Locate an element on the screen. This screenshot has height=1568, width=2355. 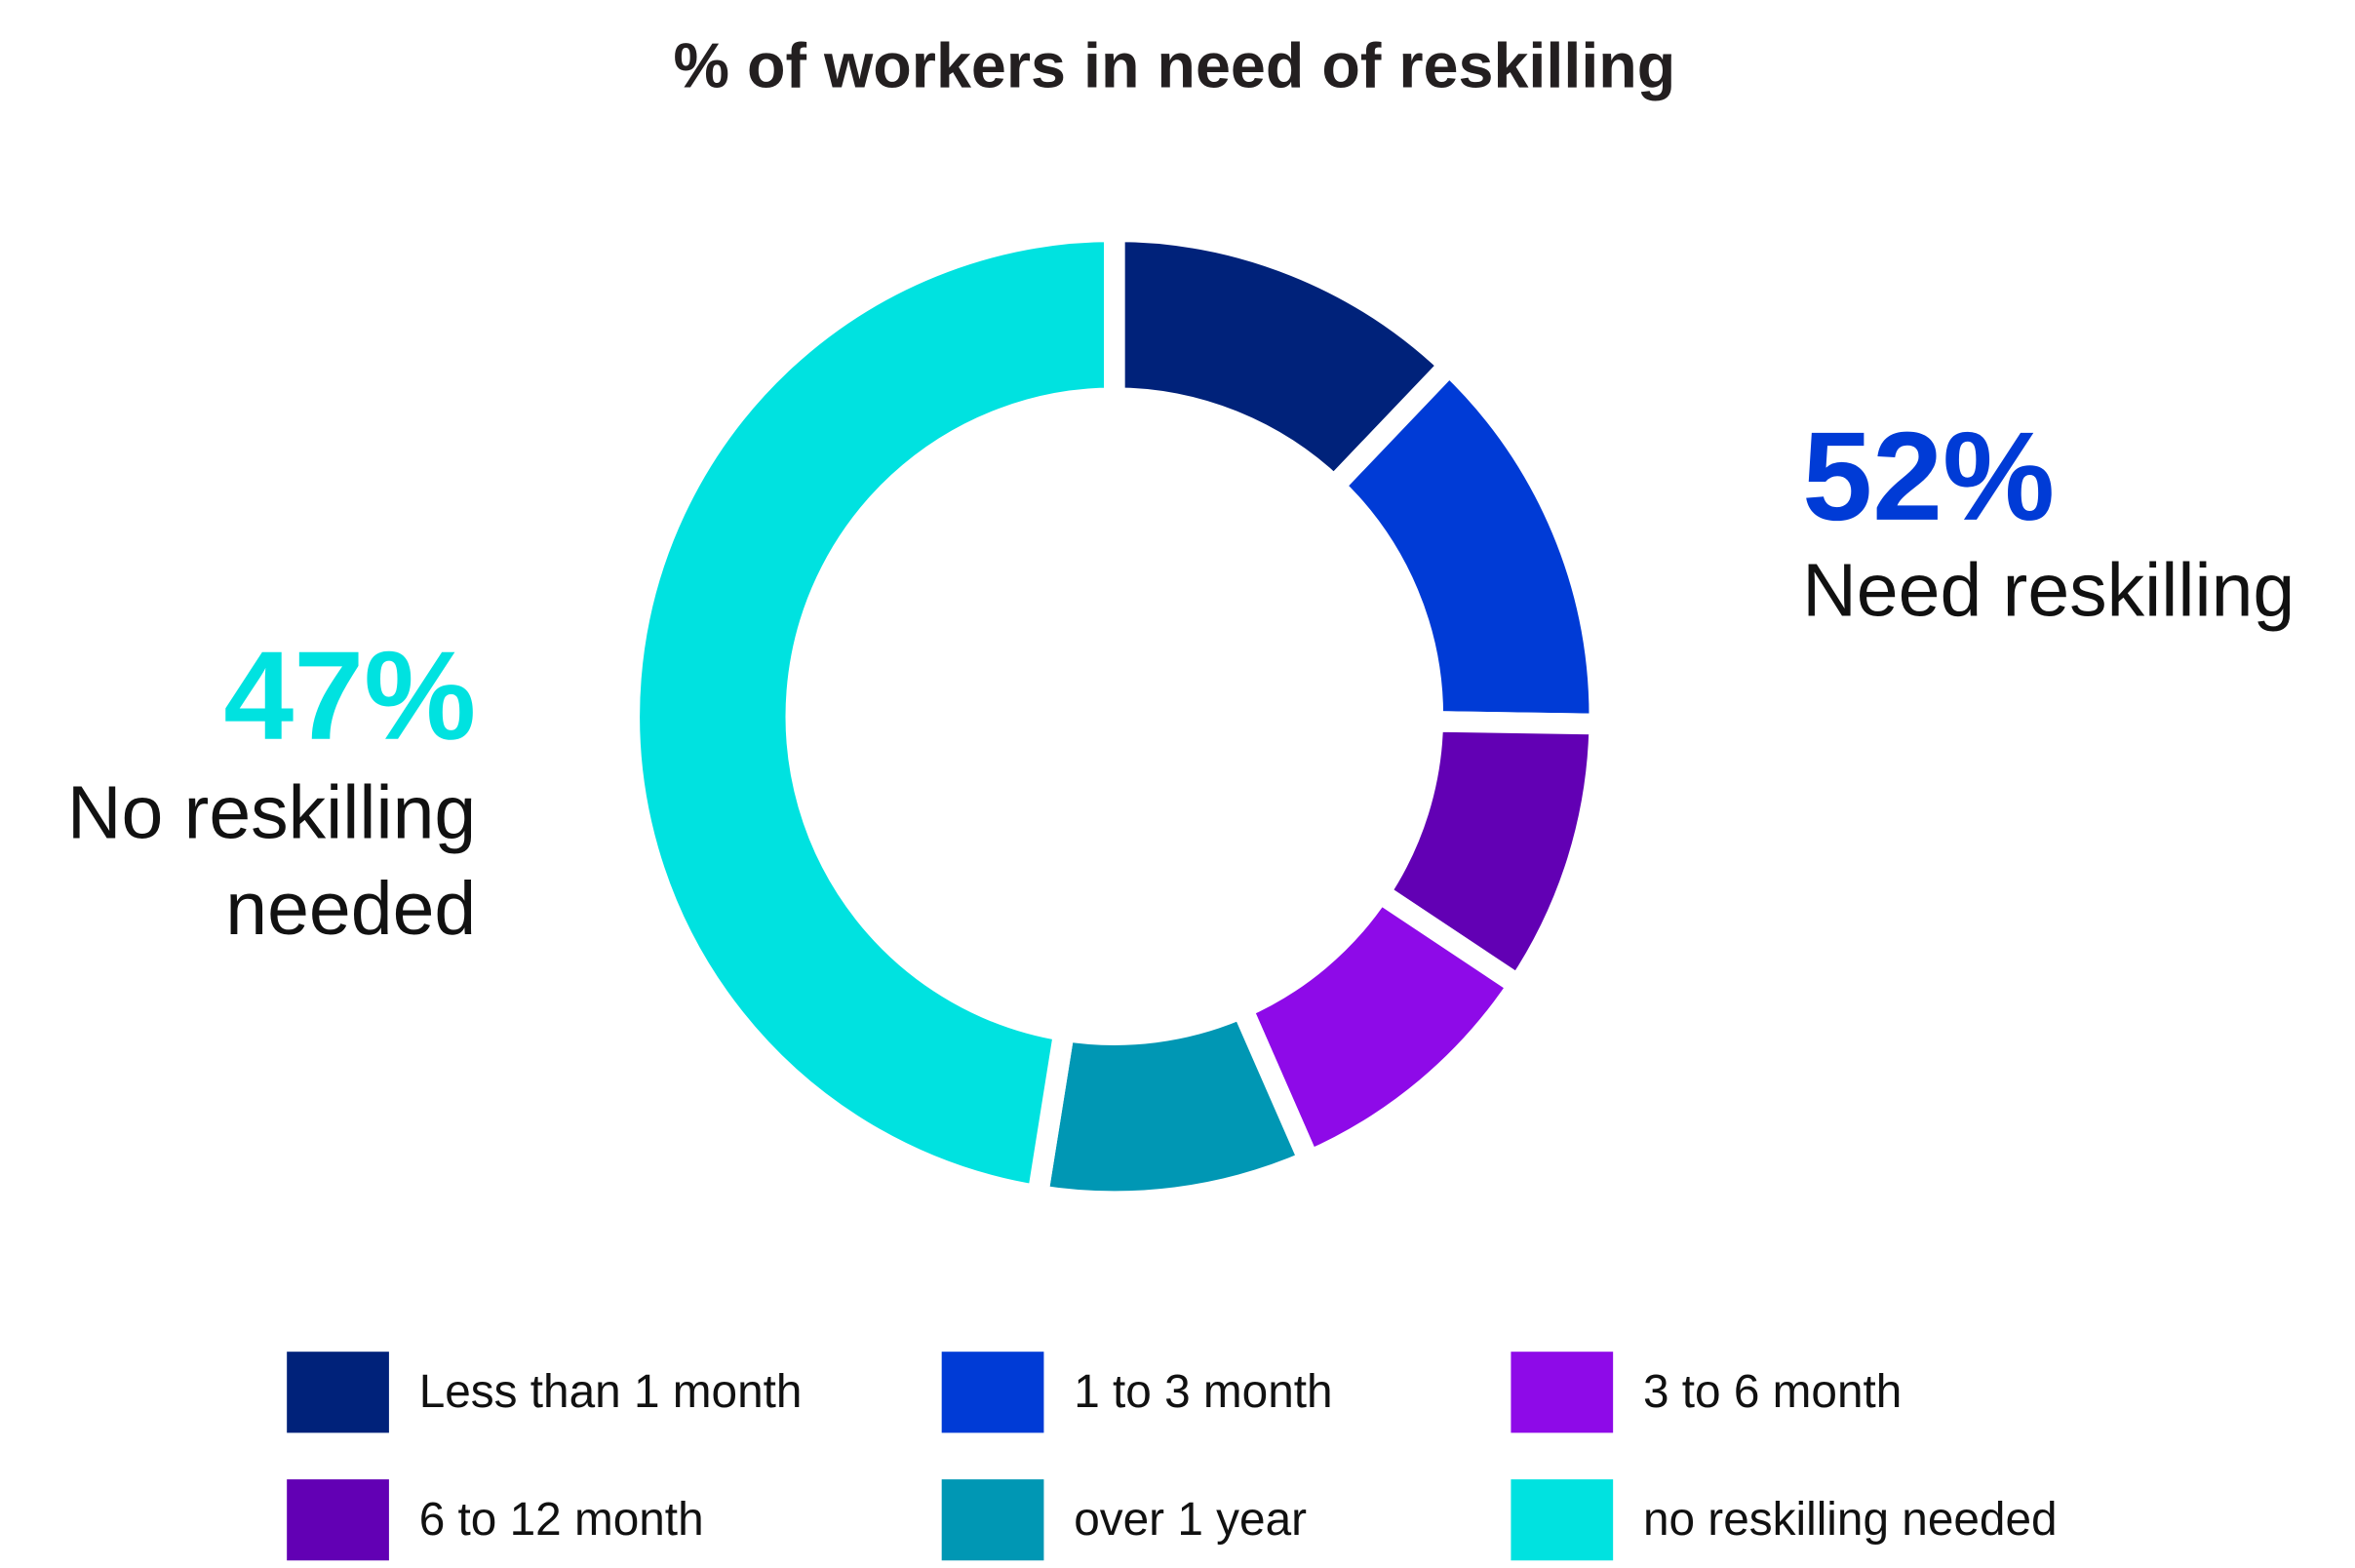
annotation-no-need-label-1: No reskilling is located at coordinates (271, 812).